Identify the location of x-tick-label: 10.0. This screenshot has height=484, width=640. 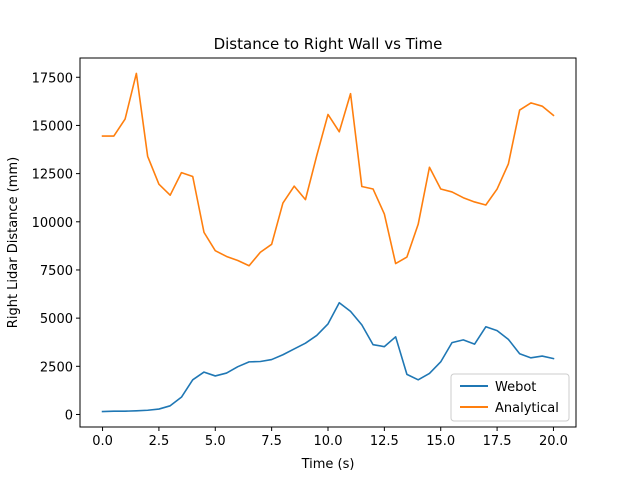
(328, 441).